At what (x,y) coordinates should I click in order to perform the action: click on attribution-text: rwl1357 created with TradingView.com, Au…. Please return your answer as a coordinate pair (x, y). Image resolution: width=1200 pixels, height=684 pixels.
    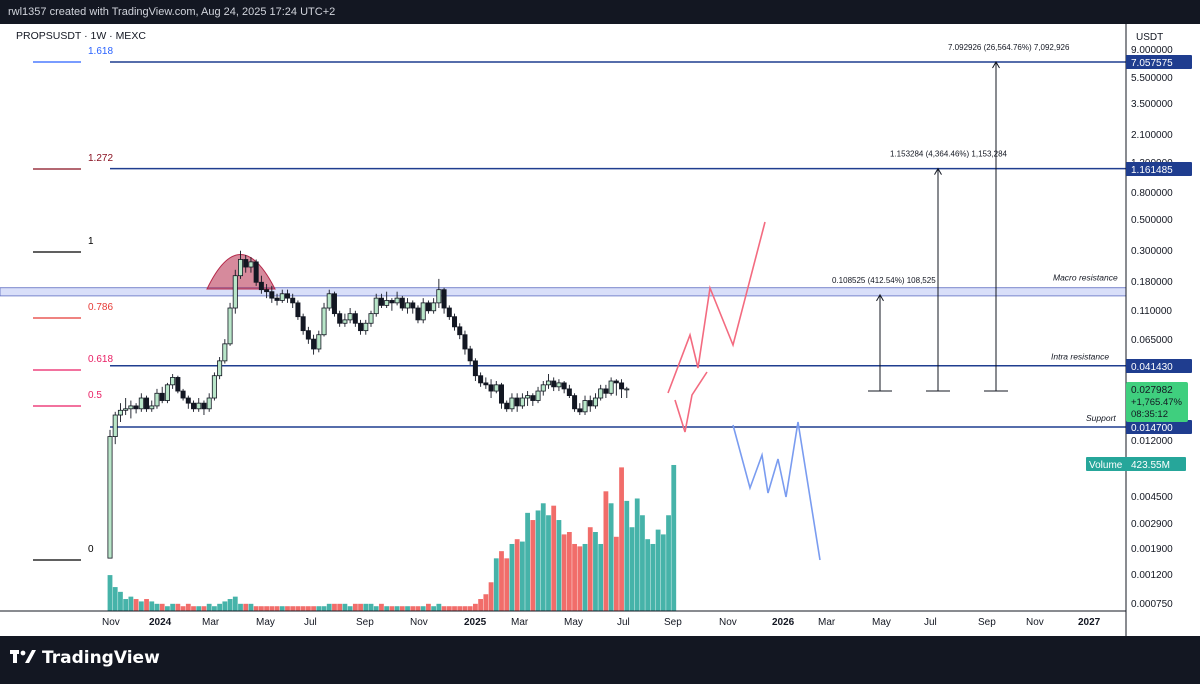
    Looking at the image, I should click on (172, 12).